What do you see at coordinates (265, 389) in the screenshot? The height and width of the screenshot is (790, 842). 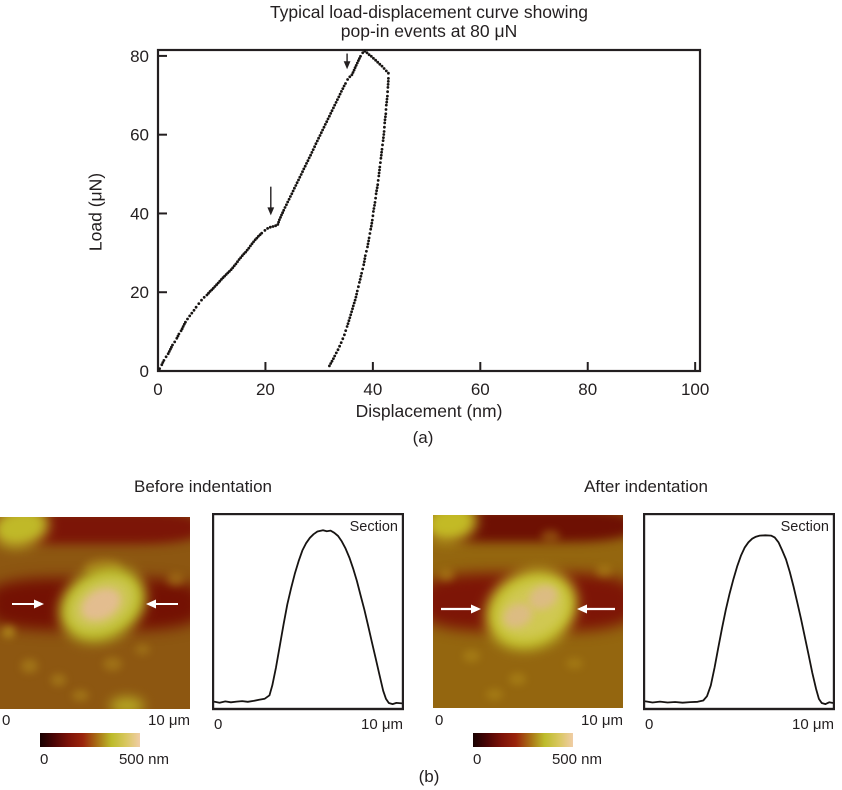 I see `x-tick-label: 20` at bounding box center [265, 389].